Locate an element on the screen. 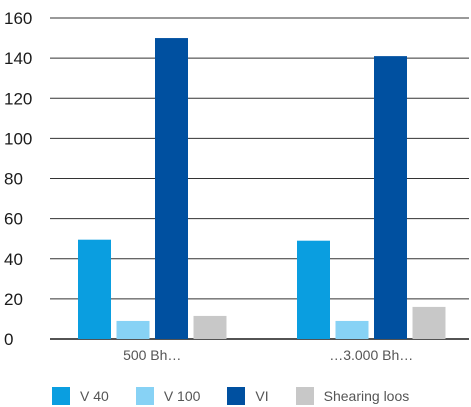 The image size is (471, 407). y-tick-label: 140 is located at coordinates (18, 58).